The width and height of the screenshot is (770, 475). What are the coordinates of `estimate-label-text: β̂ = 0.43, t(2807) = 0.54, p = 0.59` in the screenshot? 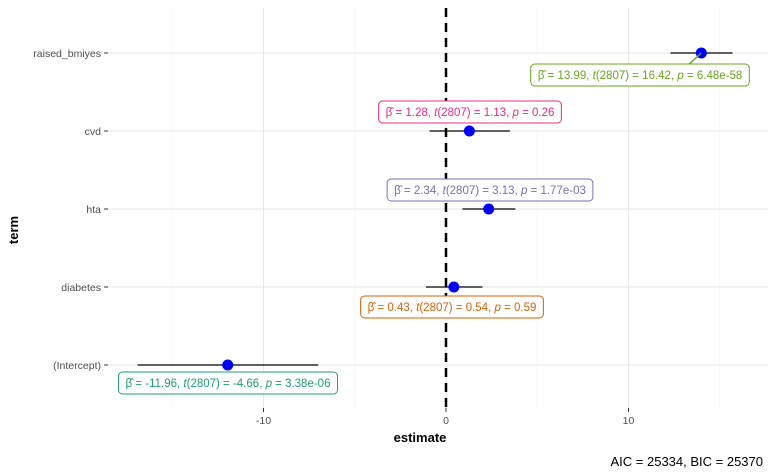 It's located at (452, 308).